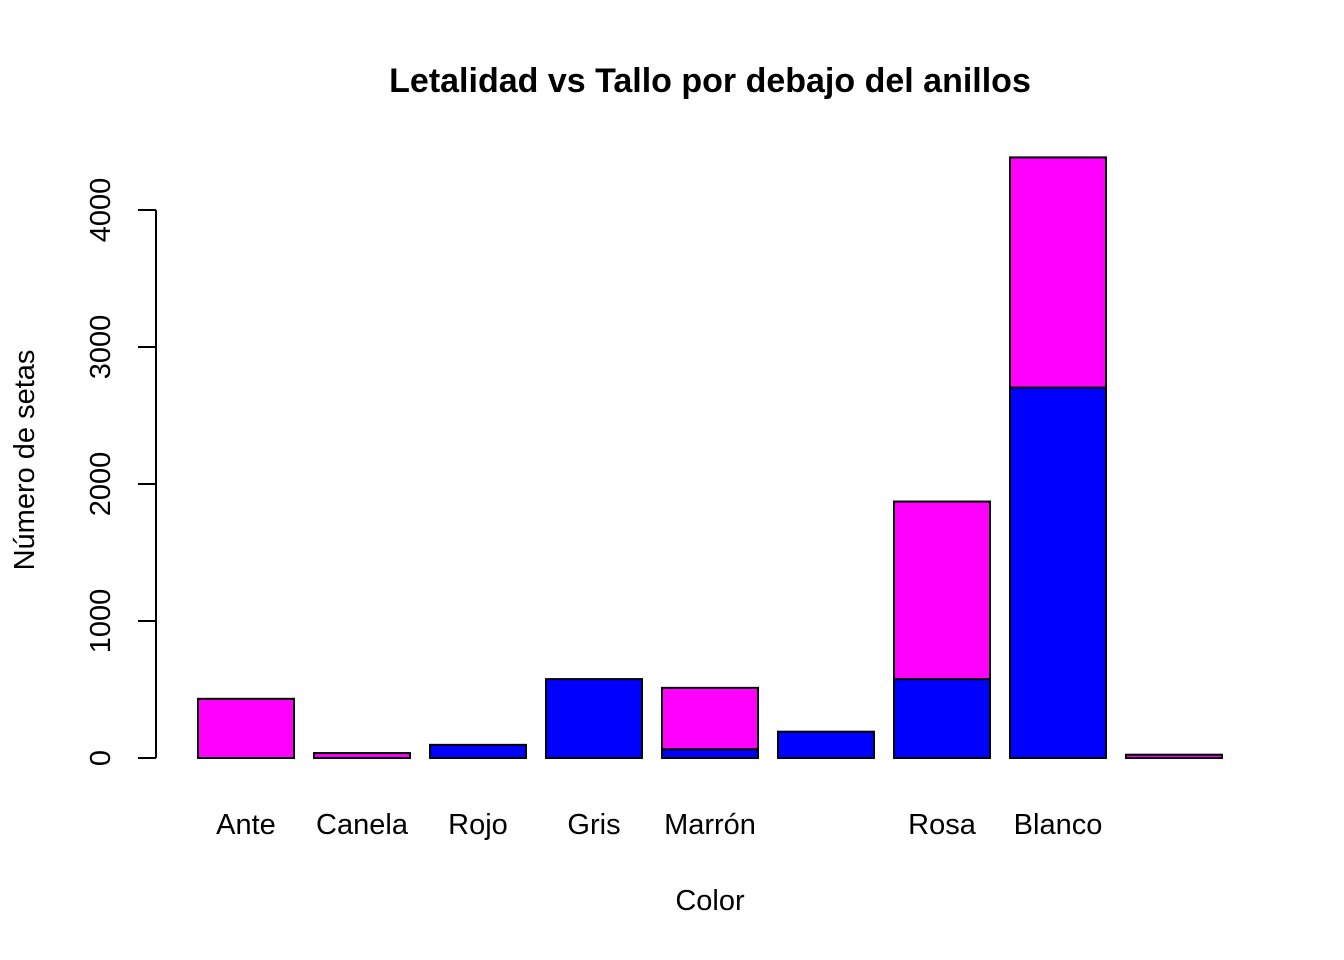 Image resolution: width=1344 pixels, height=960 pixels. Describe the element at coordinates (478, 825) in the screenshot. I see `x-tick-label: Rojo` at that location.